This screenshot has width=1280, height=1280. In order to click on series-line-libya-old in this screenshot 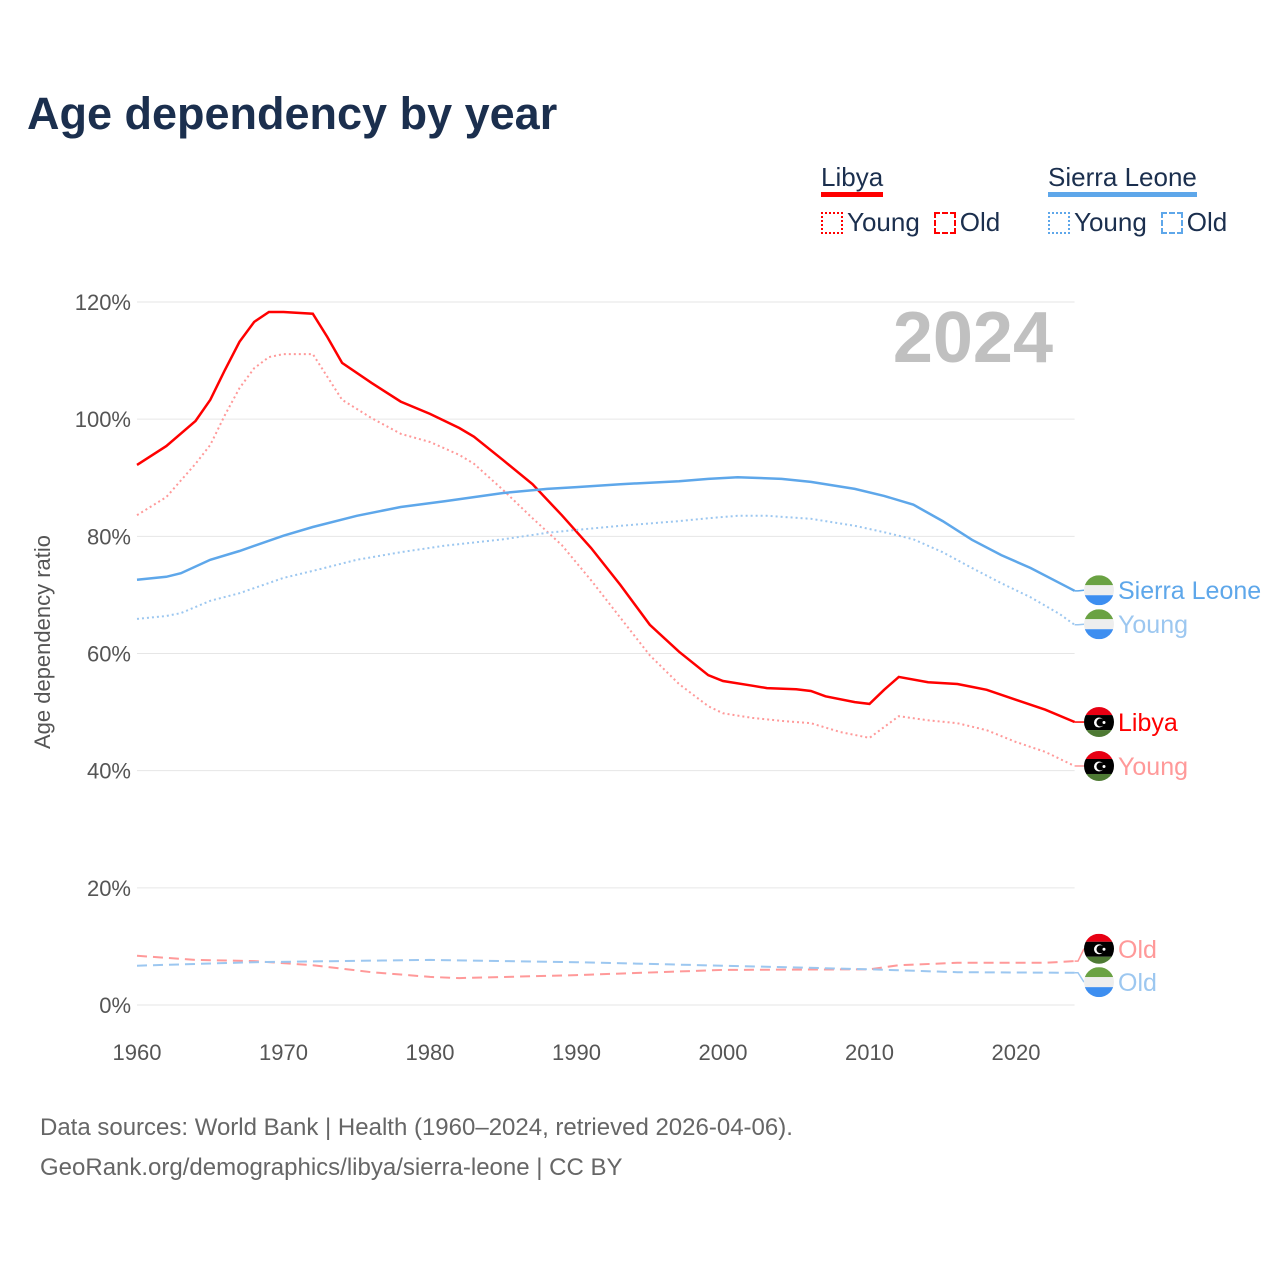, I will do `click(605, 967)`.